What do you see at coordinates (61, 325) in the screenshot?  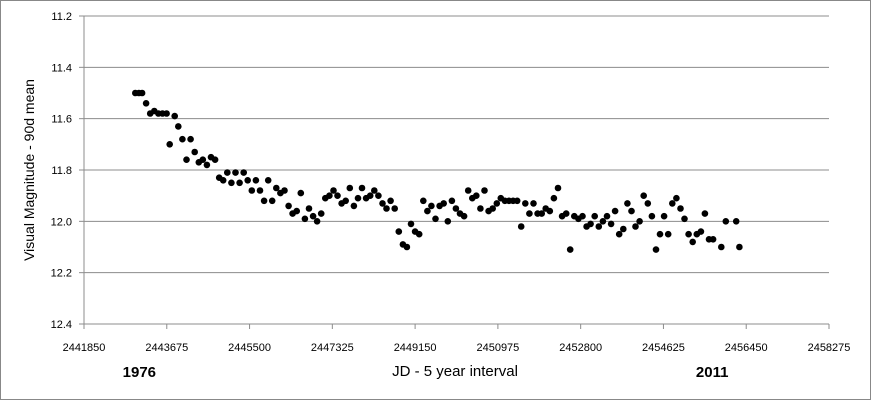 I see `y-tick-label: 12.4` at bounding box center [61, 325].